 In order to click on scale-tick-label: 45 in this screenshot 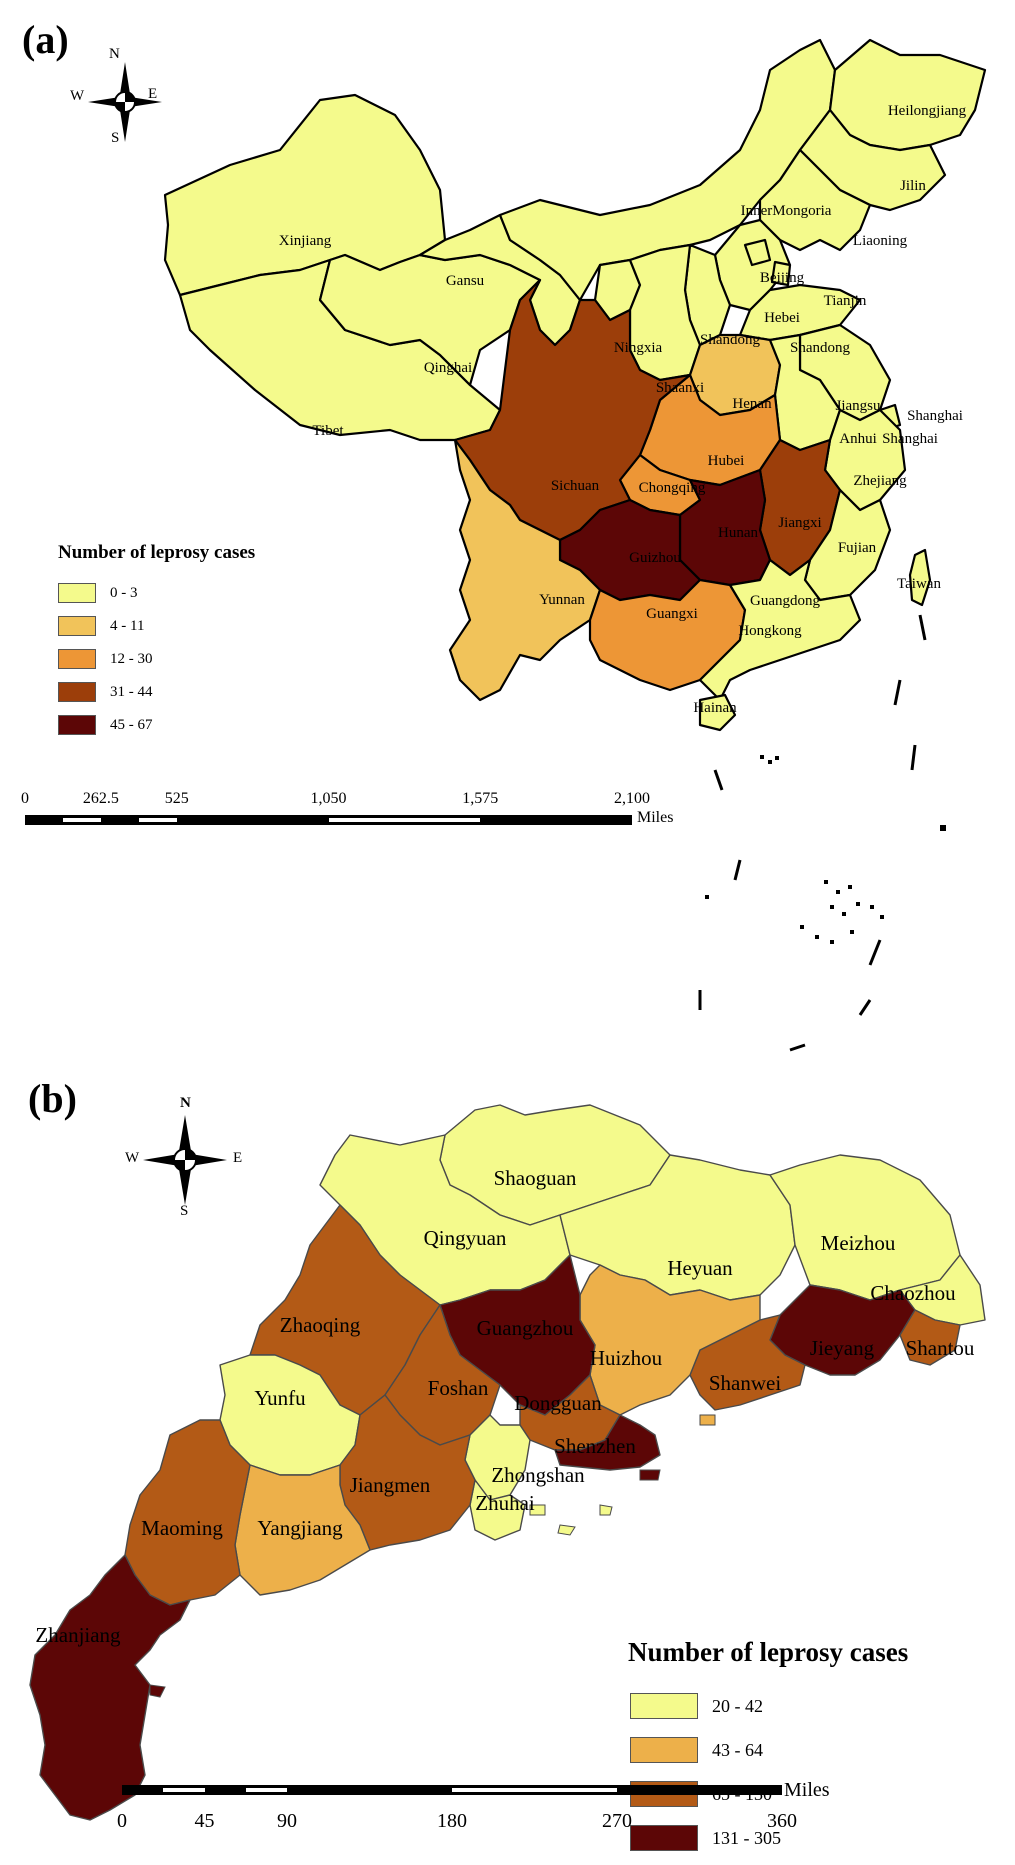, I will do `click(204, 1821)`.